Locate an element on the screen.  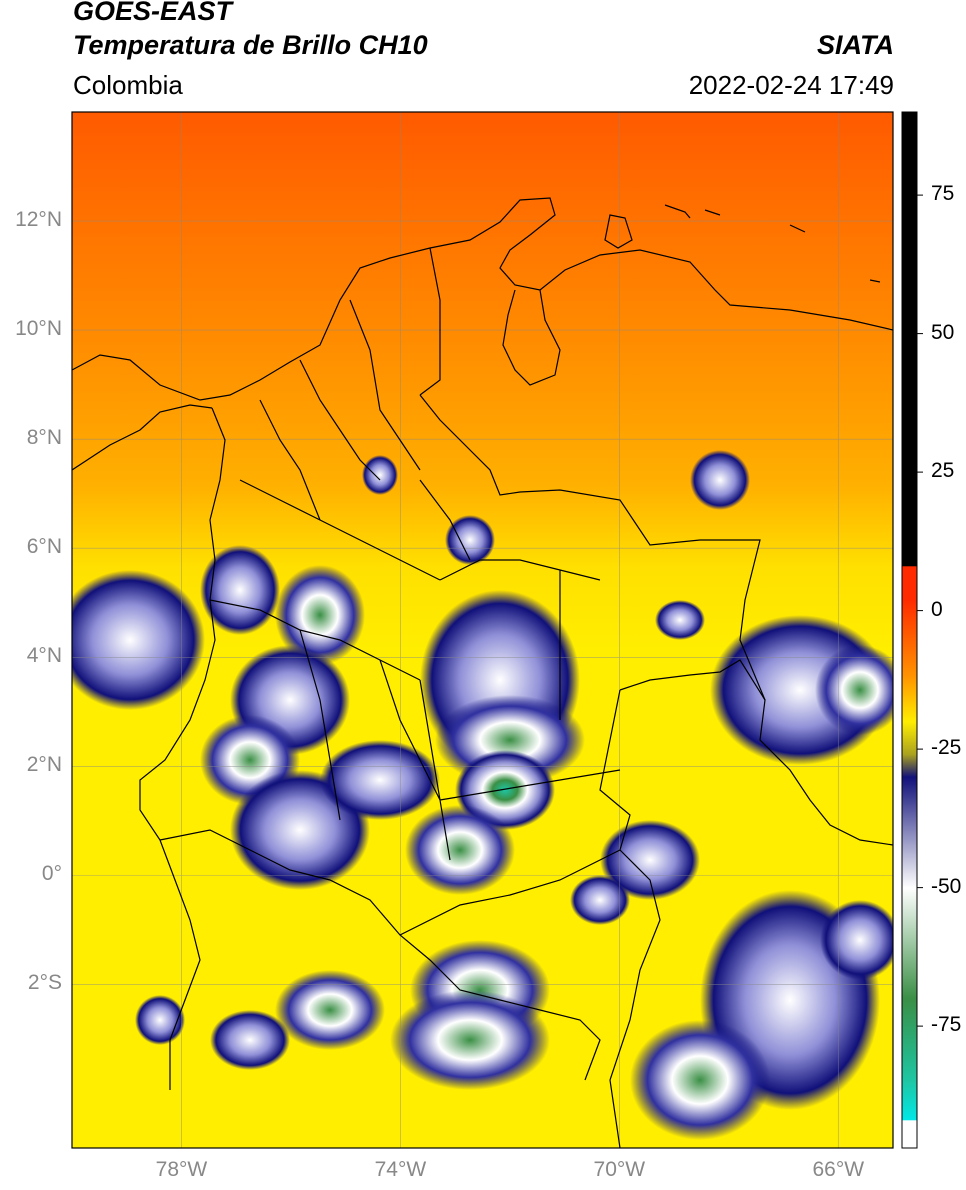
colorbar-tick-label: 0 is located at coordinates (937, 609).